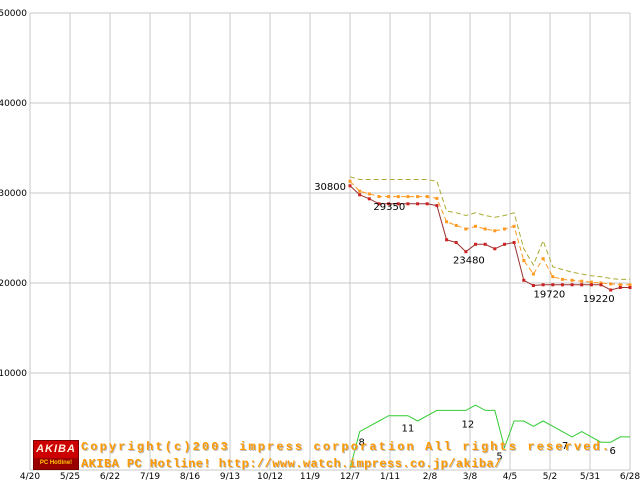 This screenshot has width=640, height=480. I want to click on price-point-label: 23480, so click(469, 261).